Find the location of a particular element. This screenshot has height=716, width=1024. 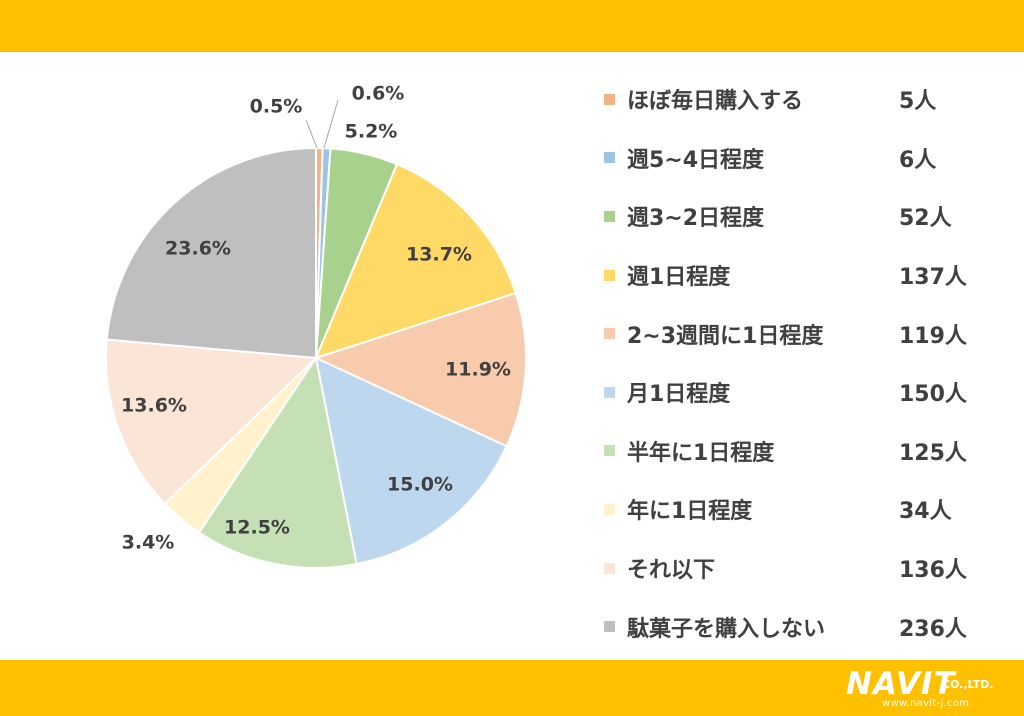

slice-data-label-9: 13.6% is located at coordinates (154, 406).